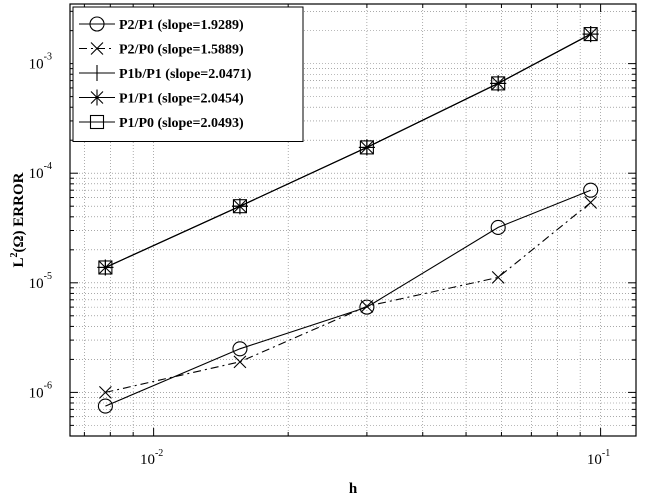 Image resolution: width=645 pixels, height=504 pixels. What do you see at coordinates (19, 212) in the screenshot?
I see `y-axis-title-rest: (Ω) ERROR` at bounding box center [19, 212].